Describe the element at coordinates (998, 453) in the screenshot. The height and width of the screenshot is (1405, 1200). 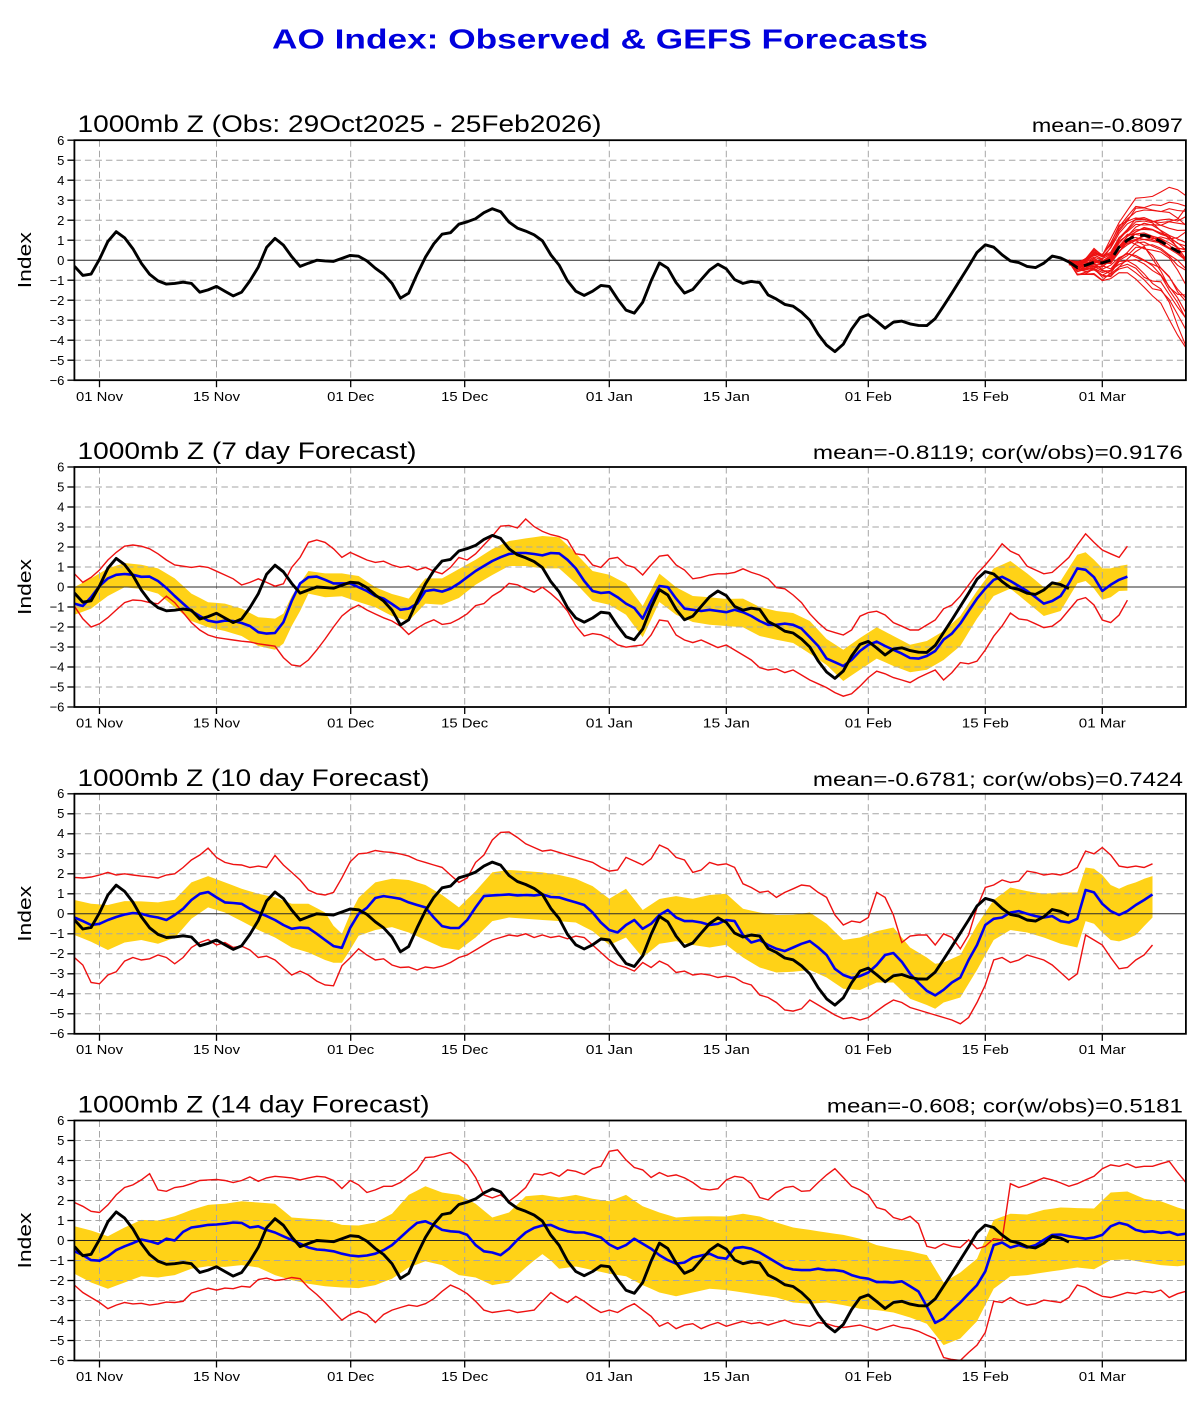
I see `svg-text:mean=-0.8119; cor(w/obs)=0.917: mean=-0.8119; cor(w/obs)=0.9176` at that location.